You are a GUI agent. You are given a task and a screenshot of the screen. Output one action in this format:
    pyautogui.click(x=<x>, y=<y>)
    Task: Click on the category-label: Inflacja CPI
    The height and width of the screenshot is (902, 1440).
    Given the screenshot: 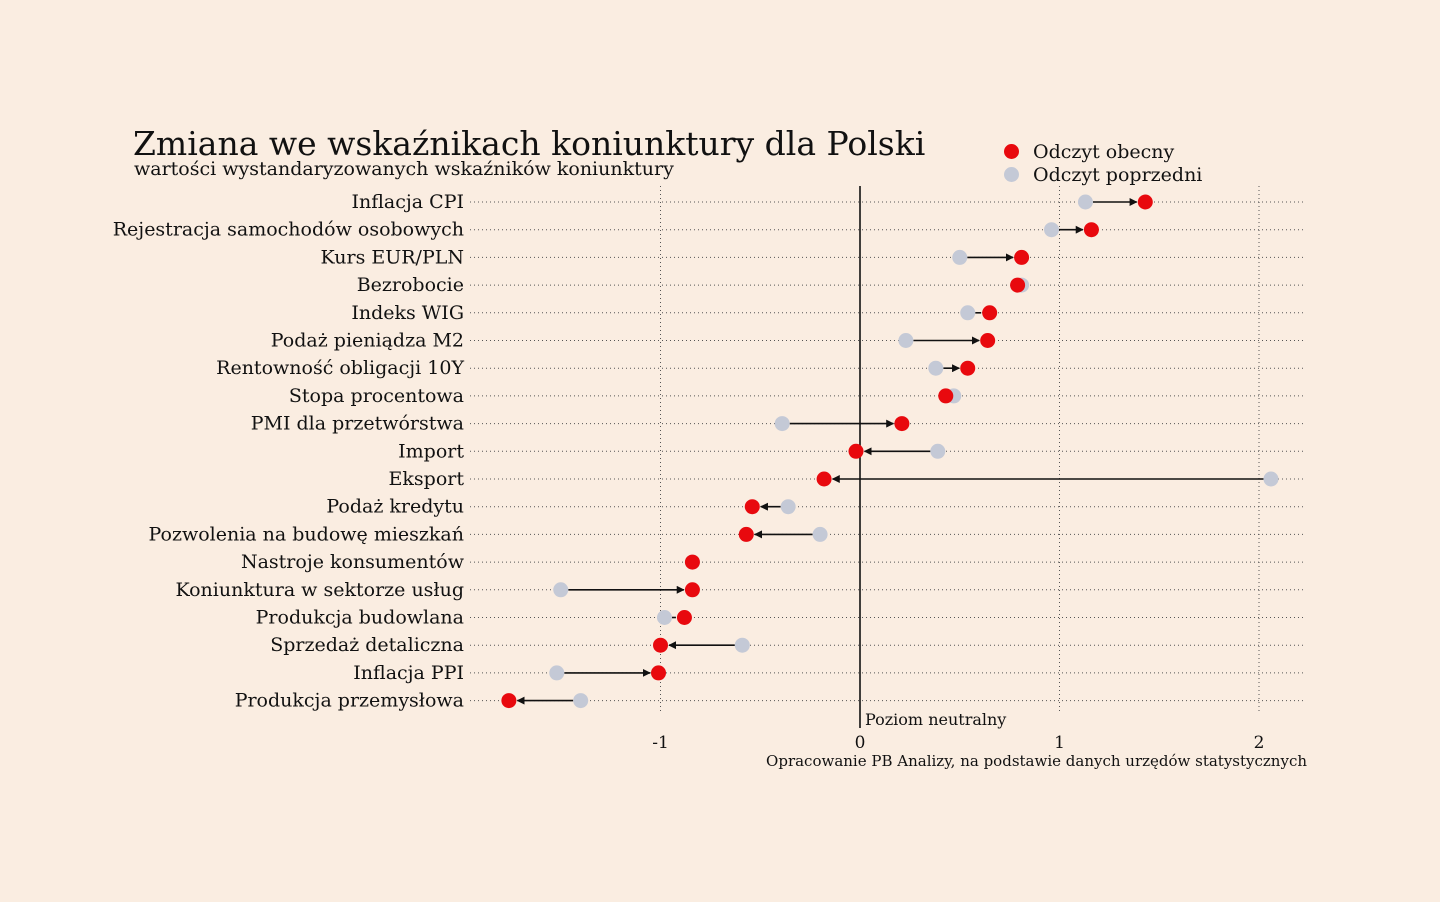 What is the action you would take?
    pyautogui.click(x=408, y=202)
    